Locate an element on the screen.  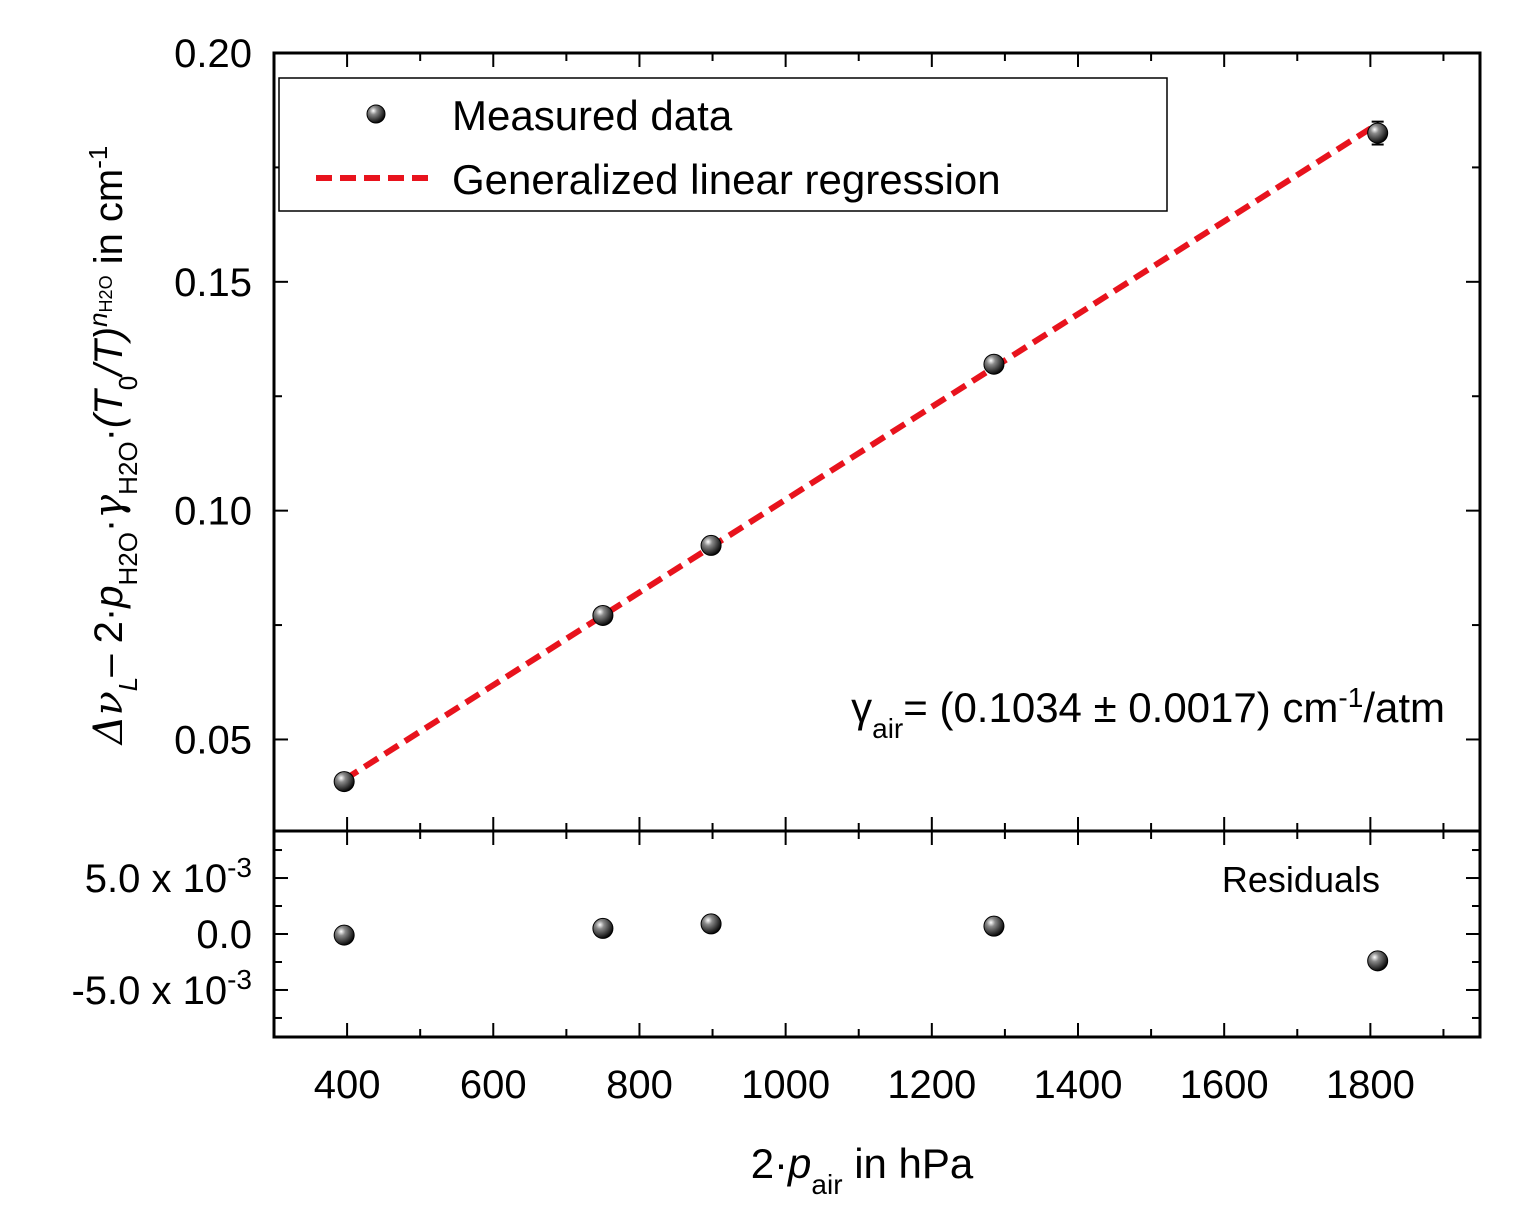
xlabel-p: p is located at coordinates (798, 1163).